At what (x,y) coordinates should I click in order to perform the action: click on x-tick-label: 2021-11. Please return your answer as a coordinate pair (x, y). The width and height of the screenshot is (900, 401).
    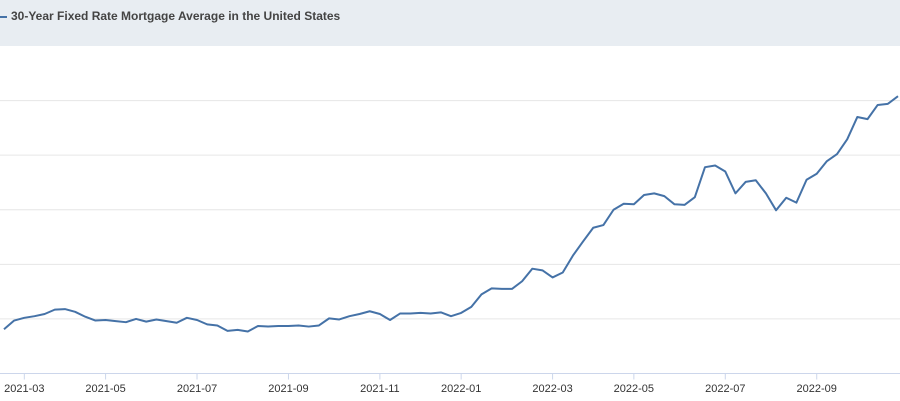
    Looking at the image, I should click on (380, 389).